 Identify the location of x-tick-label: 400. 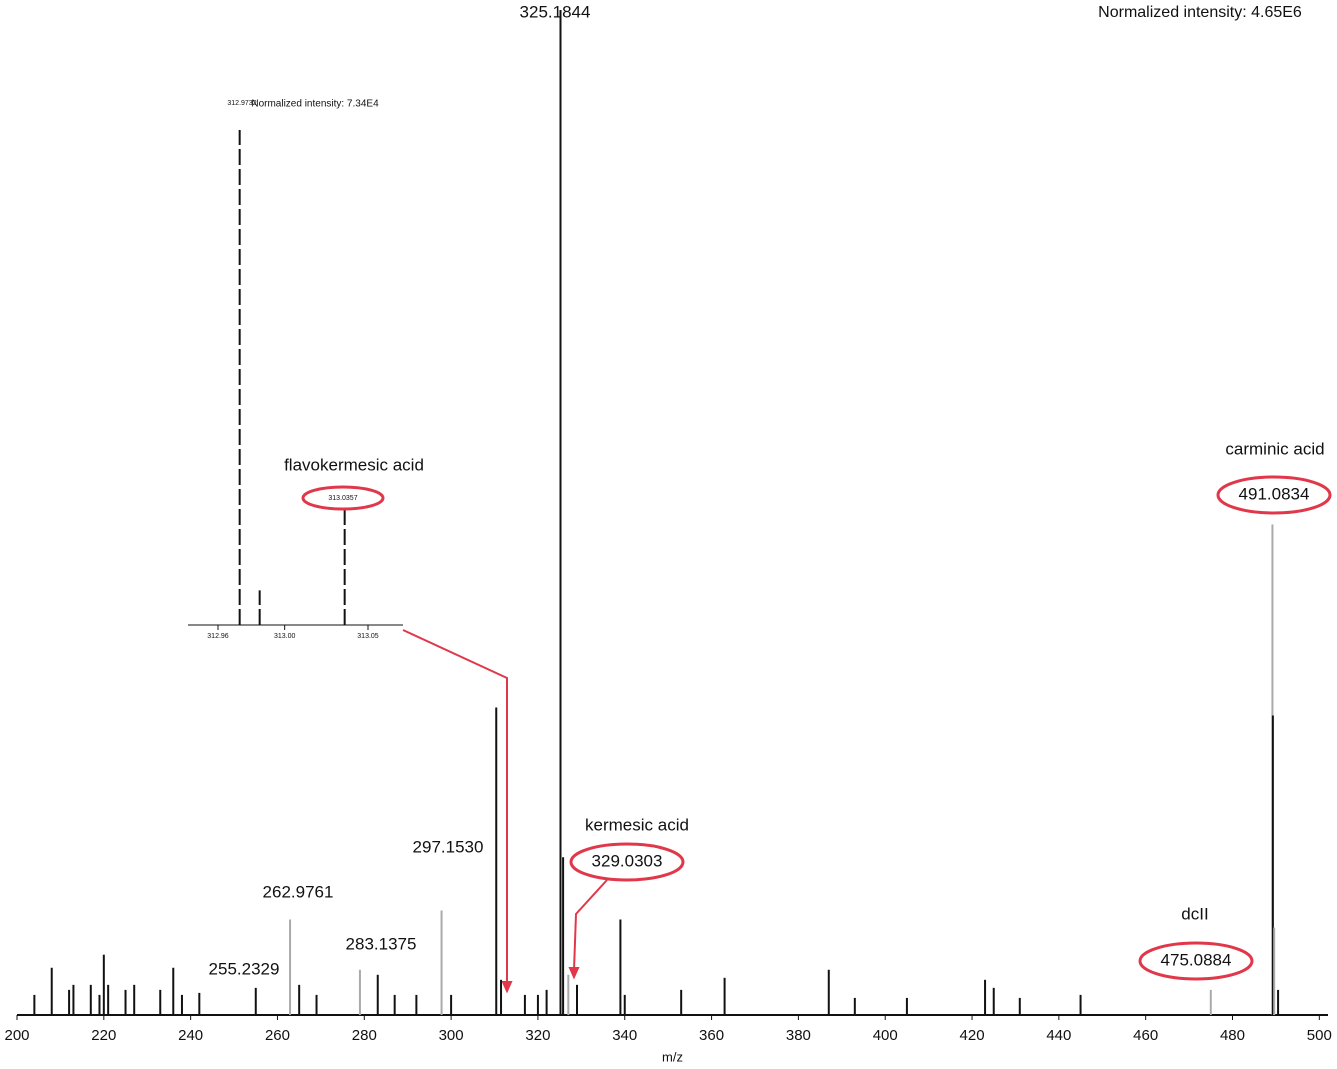
(885, 1035).